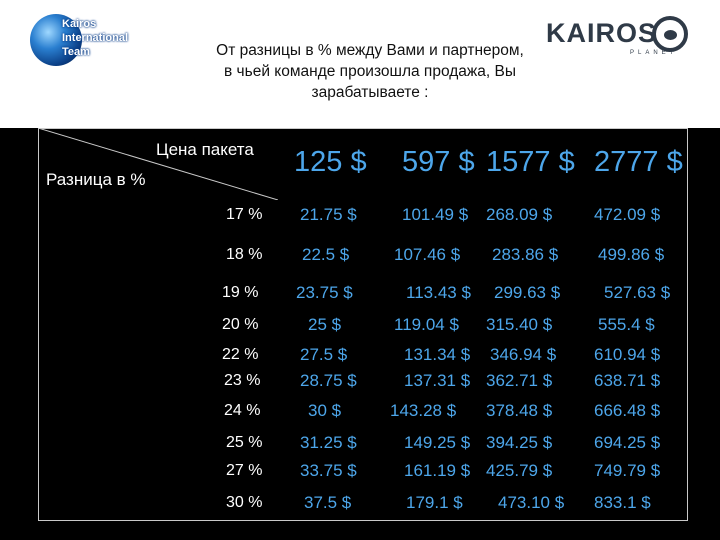 The width and height of the screenshot is (720, 540). What do you see at coordinates (627, 380) in the screenshot?
I see `commission-value-cell: 638.71 $` at bounding box center [627, 380].